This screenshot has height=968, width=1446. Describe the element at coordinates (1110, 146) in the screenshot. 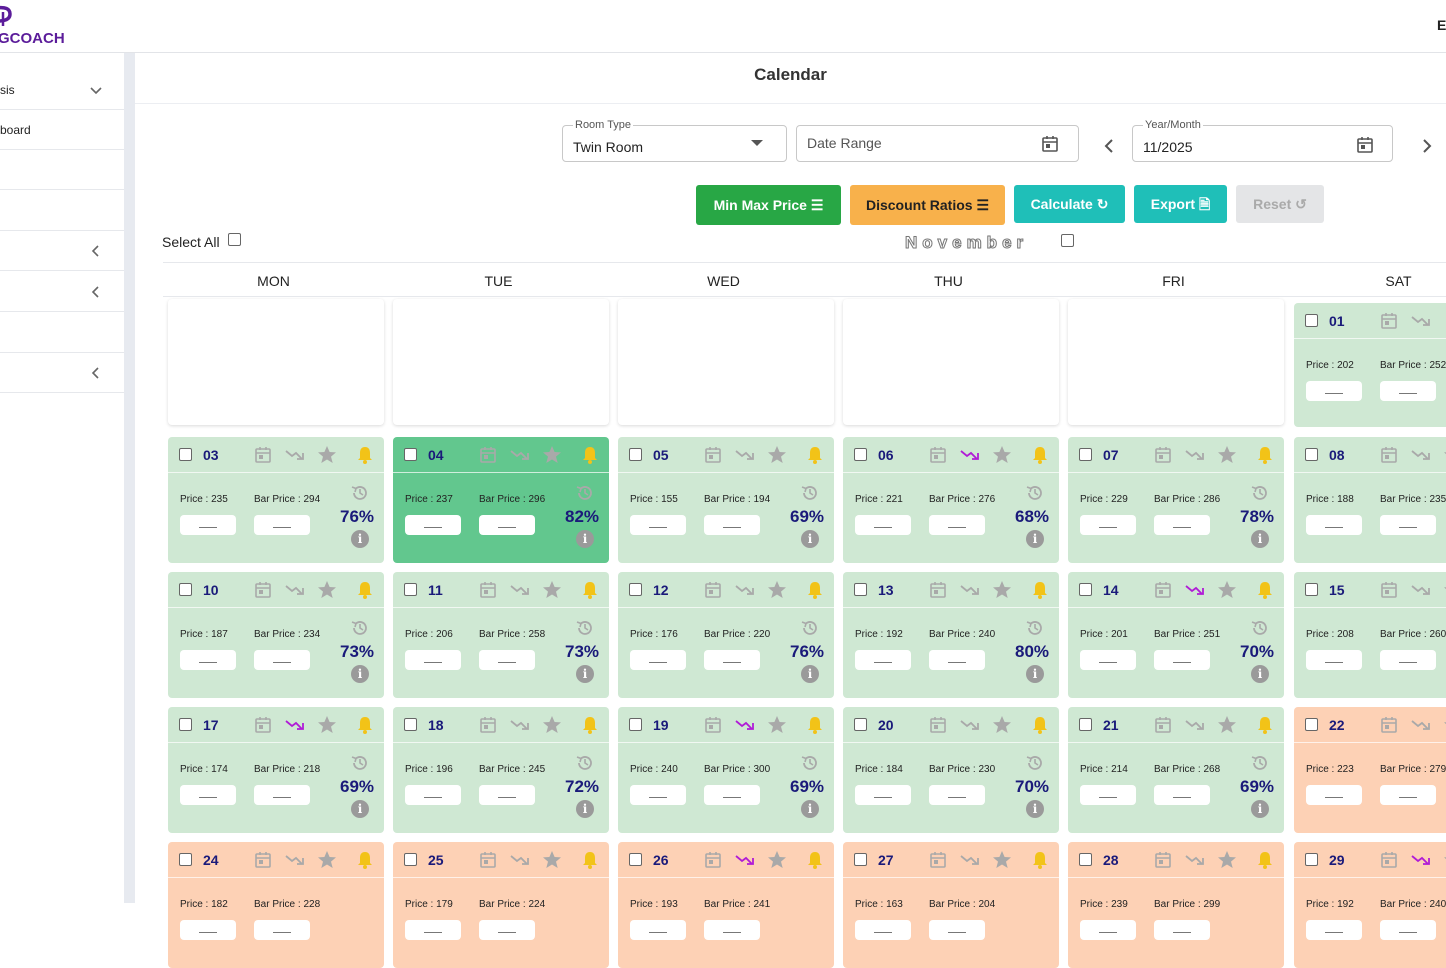

I see `prev-month-icon` at that location.